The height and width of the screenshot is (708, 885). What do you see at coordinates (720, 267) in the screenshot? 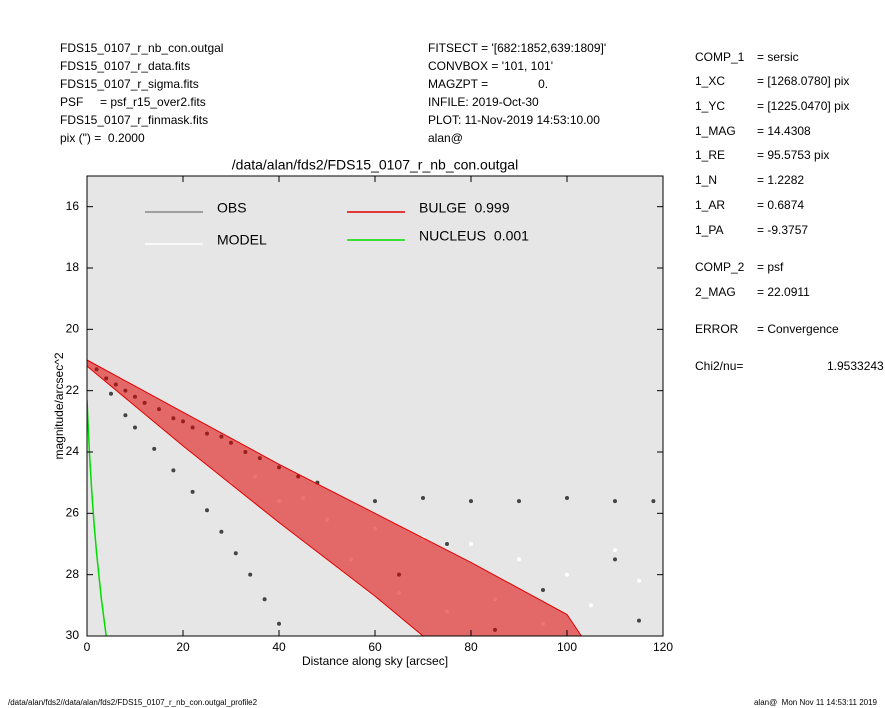
I see `fit-key: COMP_2` at bounding box center [720, 267].